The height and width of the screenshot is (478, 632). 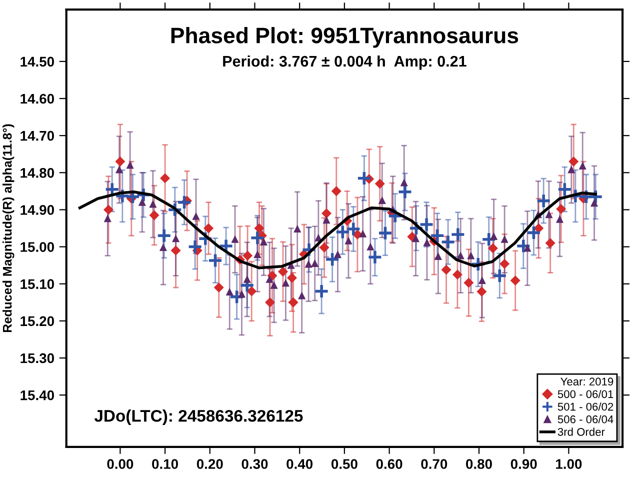 What do you see at coordinates (344, 464) in the screenshot?
I see `x-tick-label: 0.50` at bounding box center [344, 464].